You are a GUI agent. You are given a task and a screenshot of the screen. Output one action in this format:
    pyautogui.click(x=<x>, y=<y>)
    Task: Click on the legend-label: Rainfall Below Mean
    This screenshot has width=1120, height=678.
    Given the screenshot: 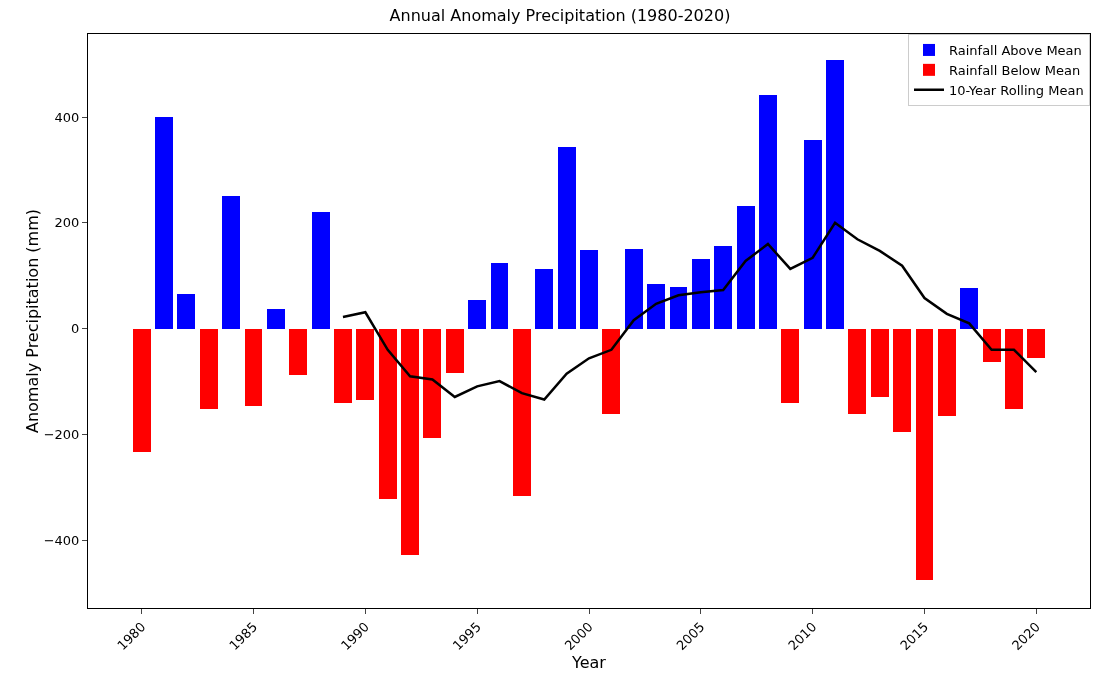 What is the action you would take?
    pyautogui.click(x=1015, y=70)
    